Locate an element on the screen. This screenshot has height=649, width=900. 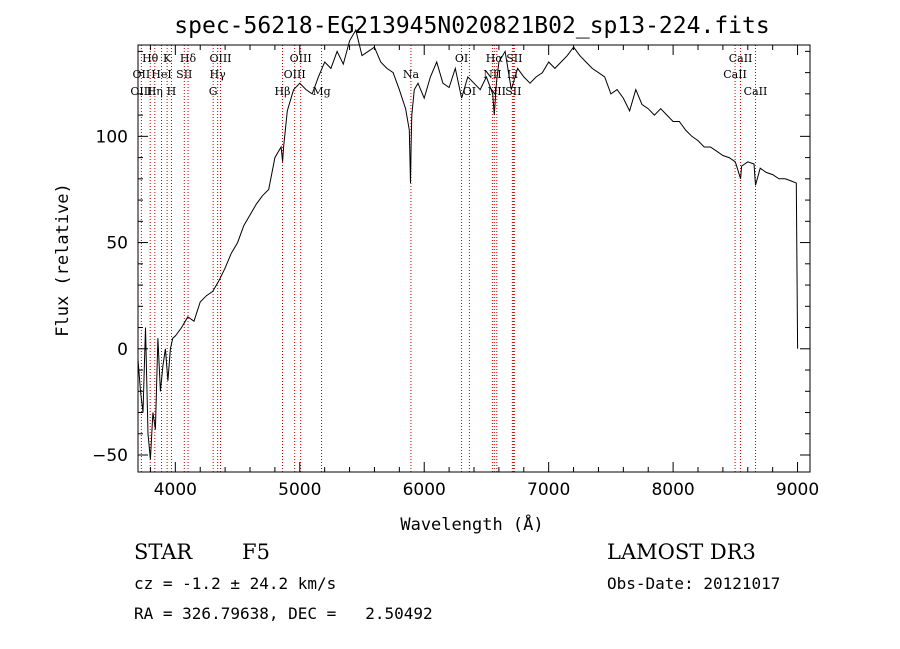
y-axis-label: Flux (relative) is located at coordinates (63, 260).